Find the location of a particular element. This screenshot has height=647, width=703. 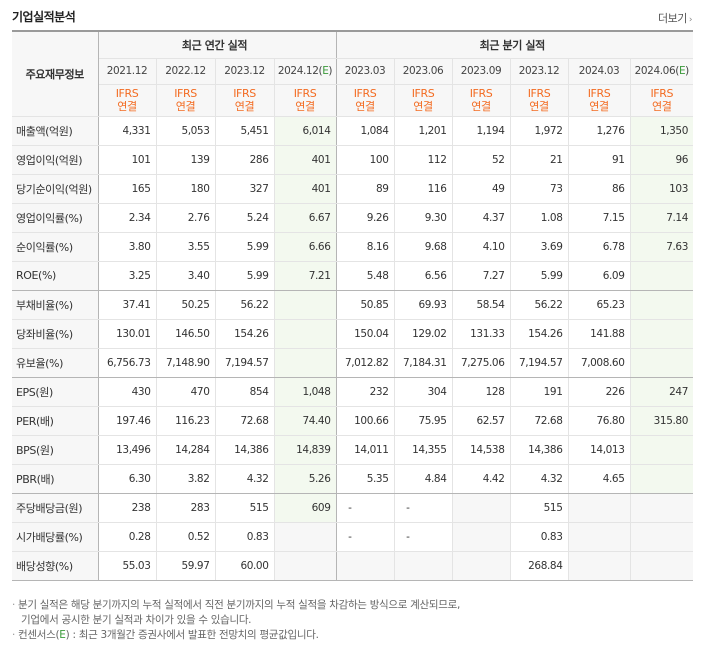

table-cell: 4.84 is located at coordinates (422, 479).